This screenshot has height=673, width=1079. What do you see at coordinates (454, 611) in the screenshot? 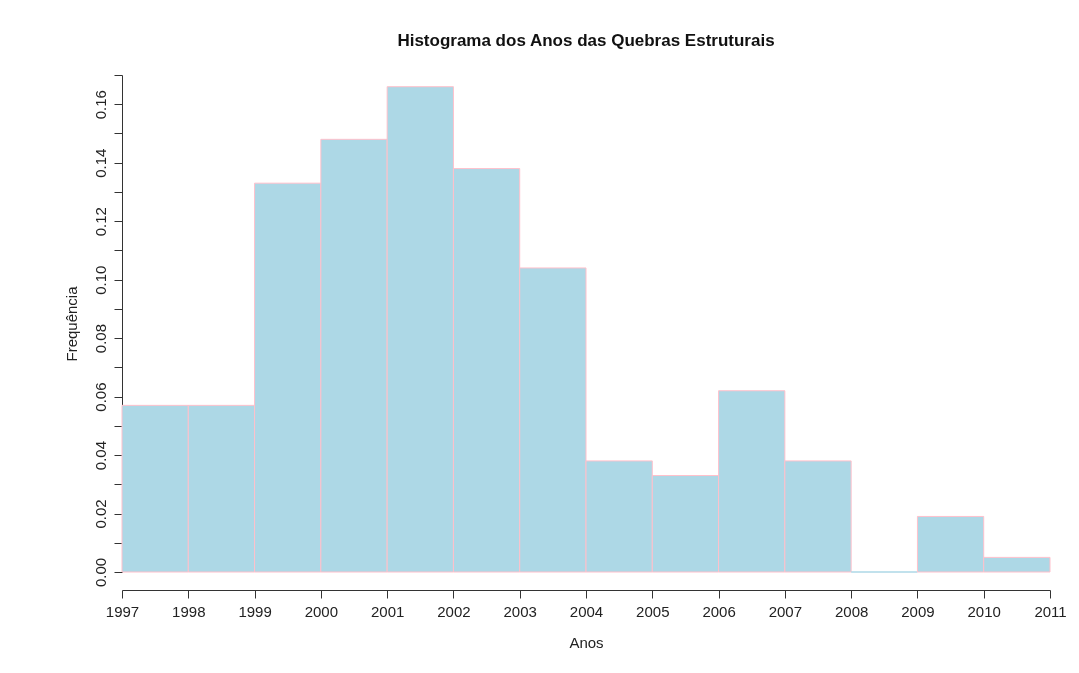
I see `x-tick-label: 2002` at bounding box center [454, 611].